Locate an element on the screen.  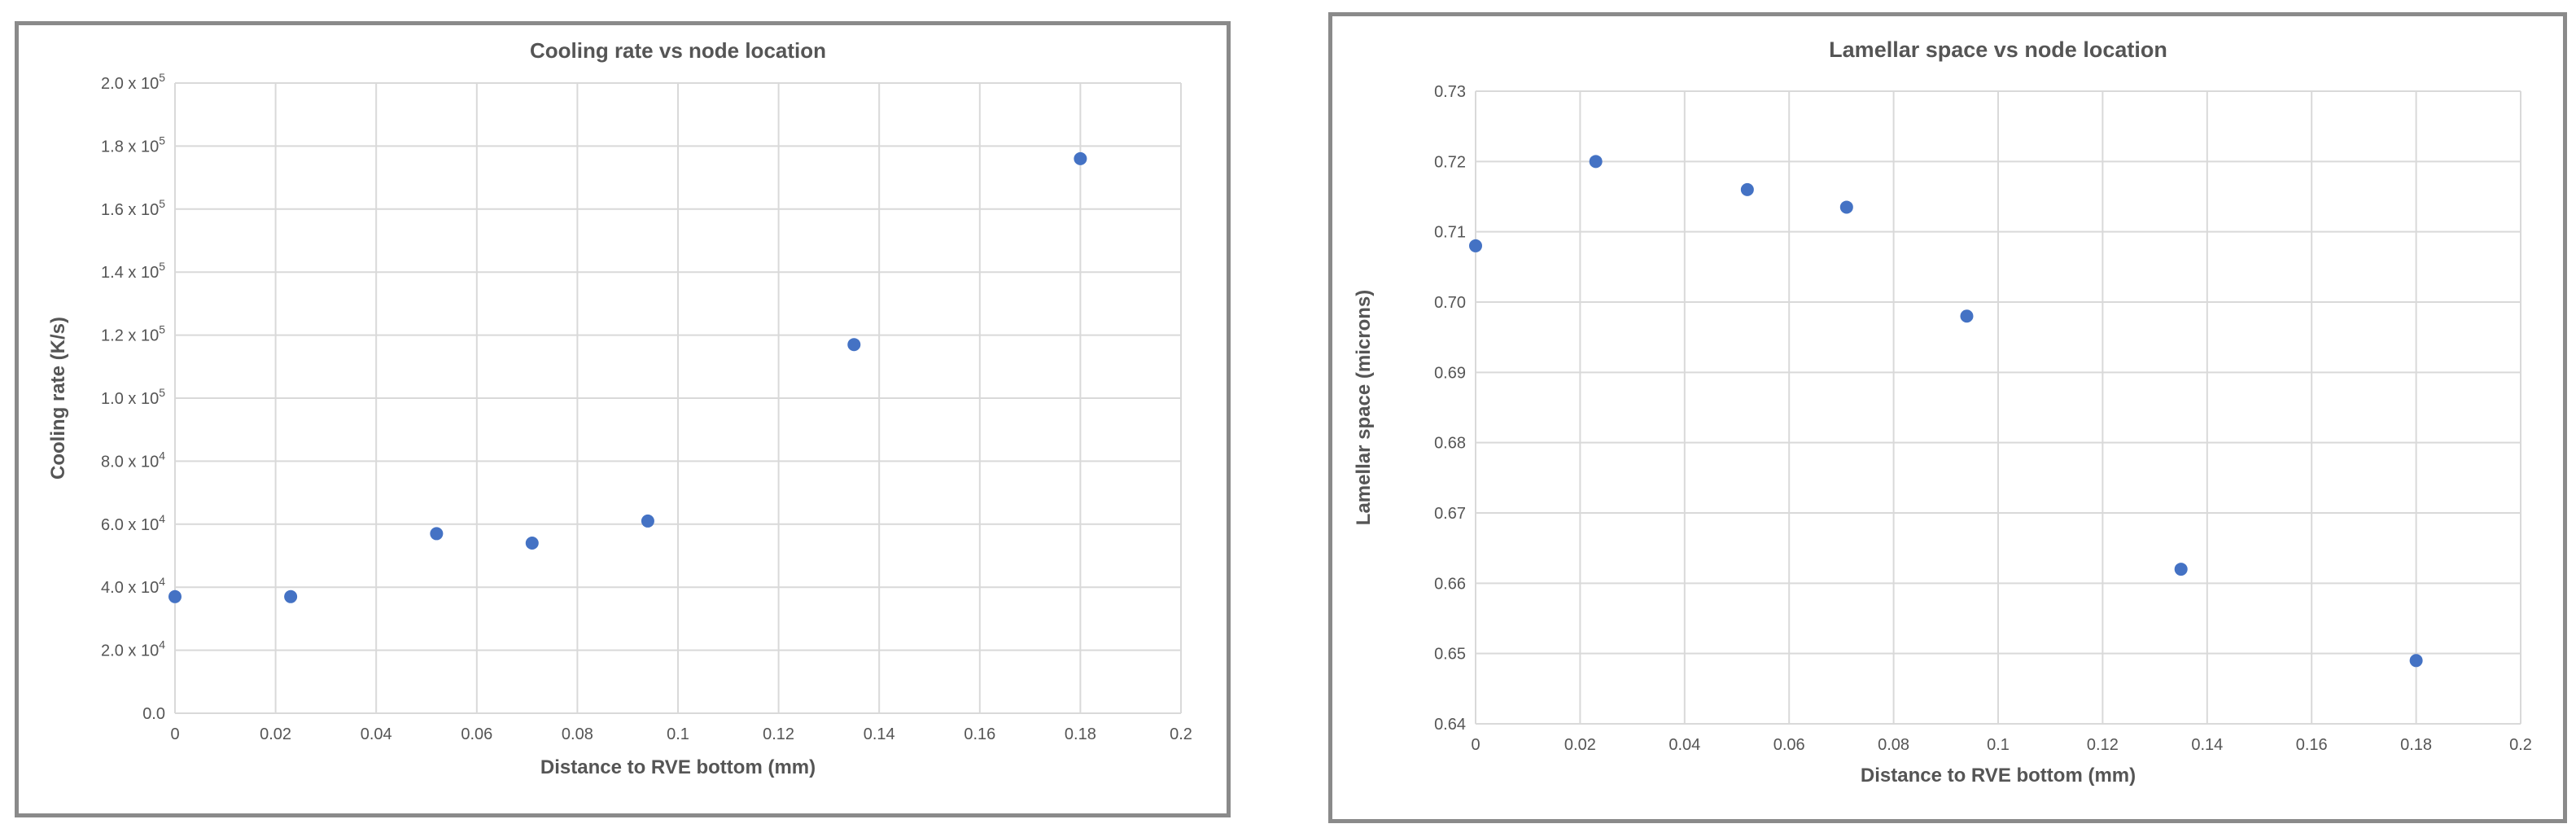
y-tick-label: 0.71 is located at coordinates (1450, 233).